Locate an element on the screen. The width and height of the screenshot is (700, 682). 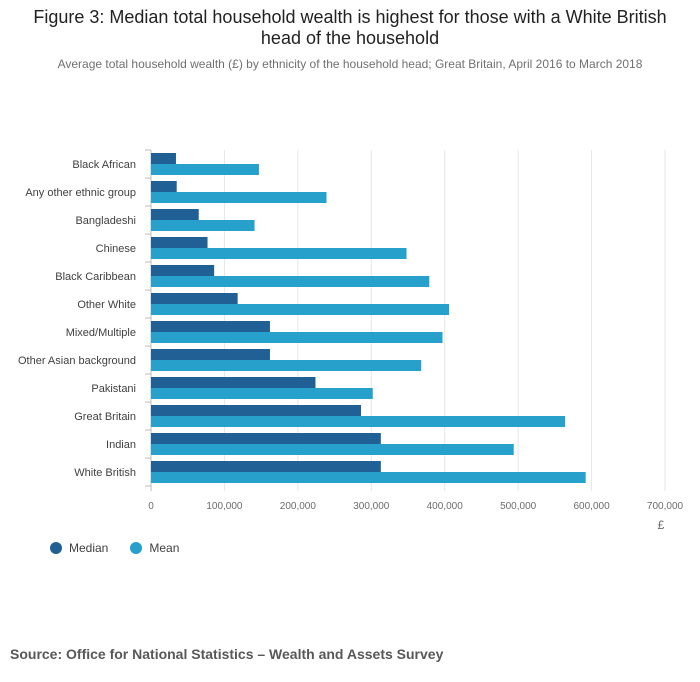
category-label: Other Asian background is located at coordinates (77, 361).